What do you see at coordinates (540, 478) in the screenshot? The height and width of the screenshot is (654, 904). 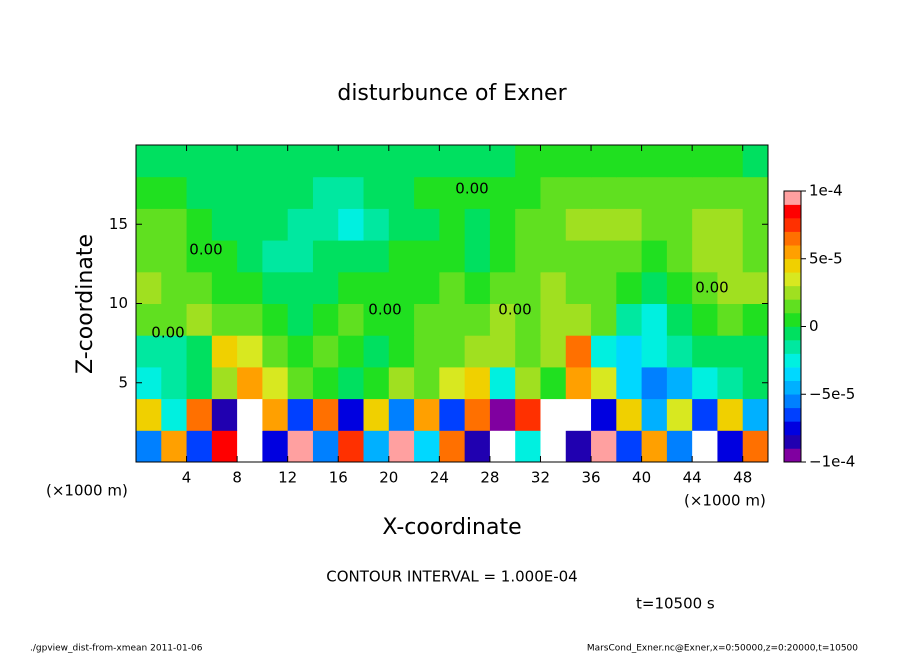 I see `x-tick-label: 32` at bounding box center [540, 478].